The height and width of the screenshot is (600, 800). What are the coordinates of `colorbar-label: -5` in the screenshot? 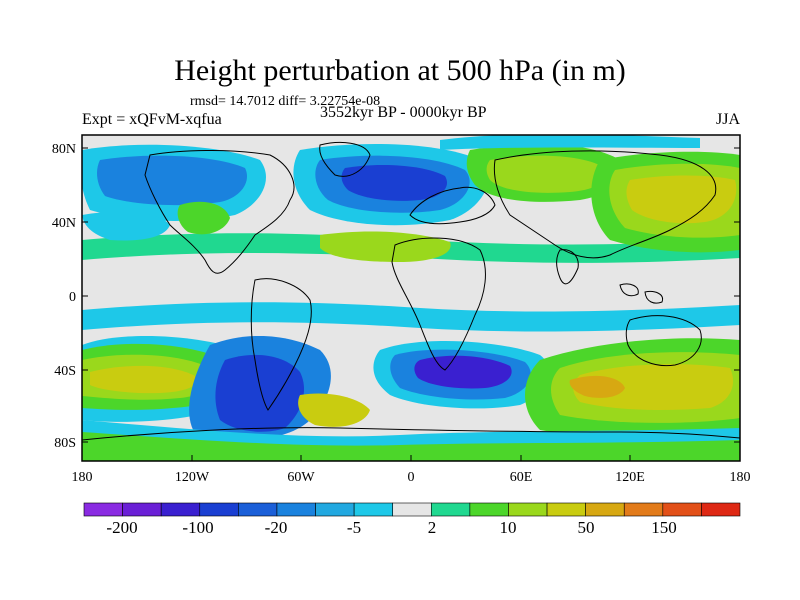 It's located at (354, 527).